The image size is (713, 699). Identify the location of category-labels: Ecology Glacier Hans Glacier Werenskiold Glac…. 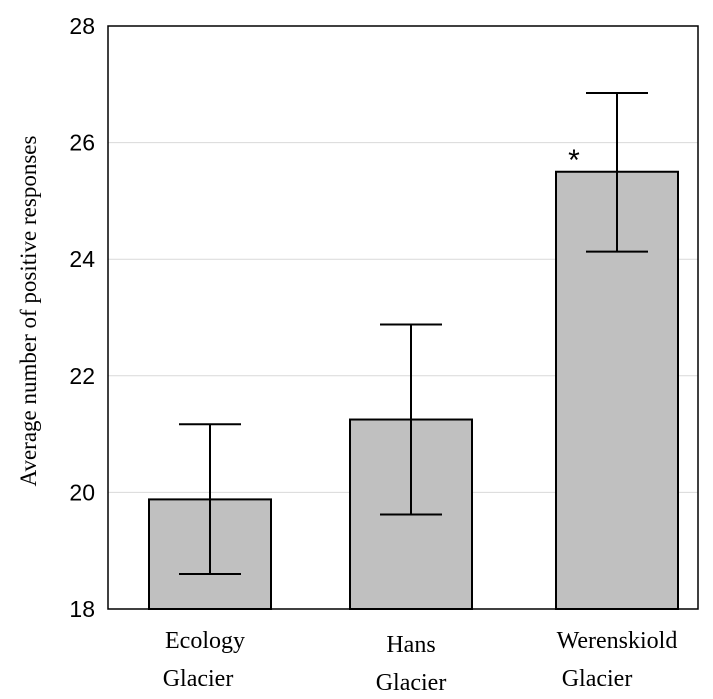
(420, 662).